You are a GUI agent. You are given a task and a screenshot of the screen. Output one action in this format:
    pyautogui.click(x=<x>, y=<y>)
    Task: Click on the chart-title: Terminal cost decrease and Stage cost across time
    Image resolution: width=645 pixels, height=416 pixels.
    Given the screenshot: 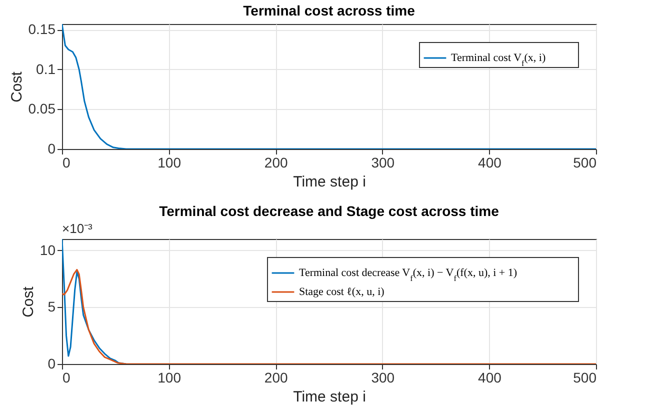 What is the action you would take?
    pyautogui.click(x=329, y=211)
    